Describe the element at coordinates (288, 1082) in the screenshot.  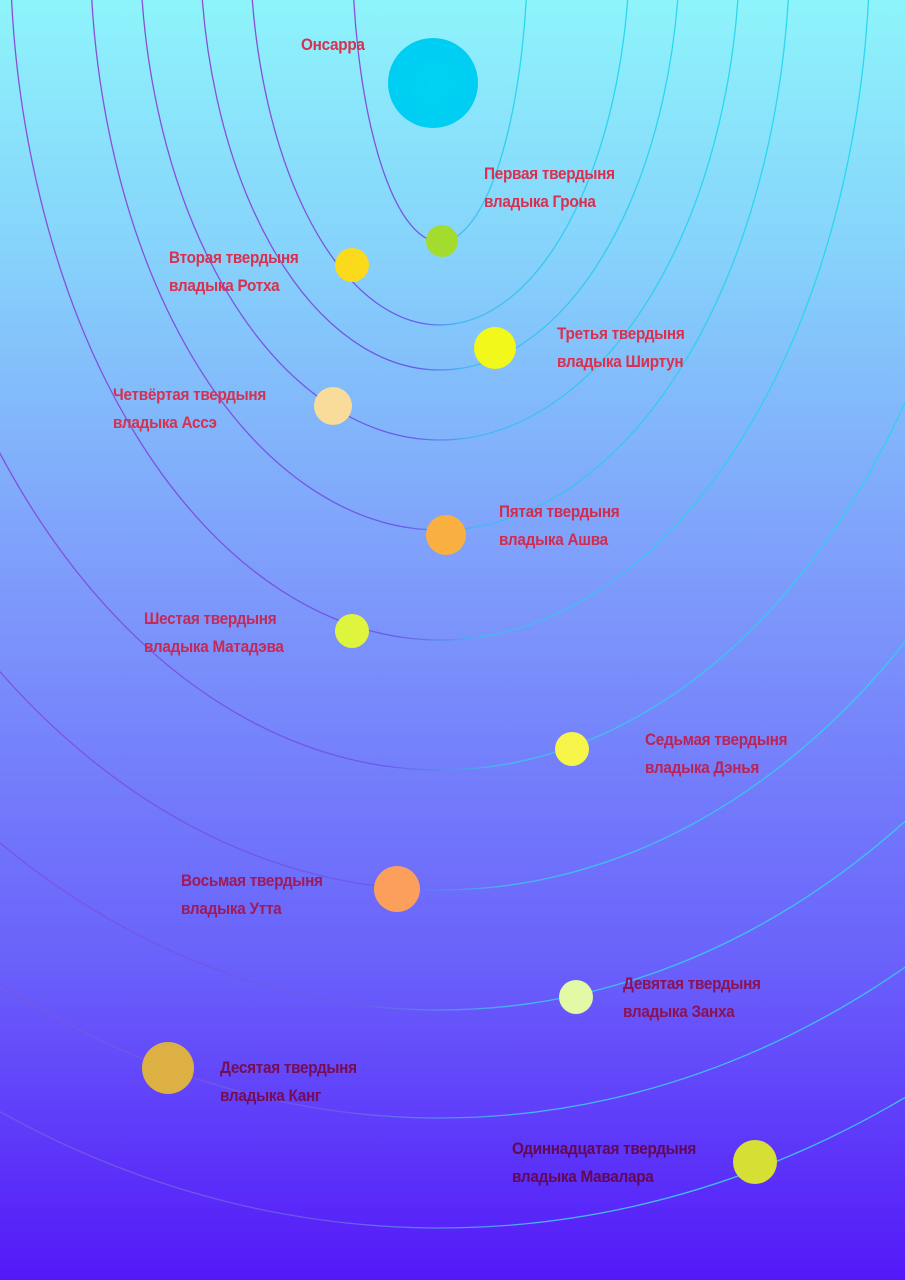
I see `planet-label-10: Десятая твердыня владыка Канг` at that location.